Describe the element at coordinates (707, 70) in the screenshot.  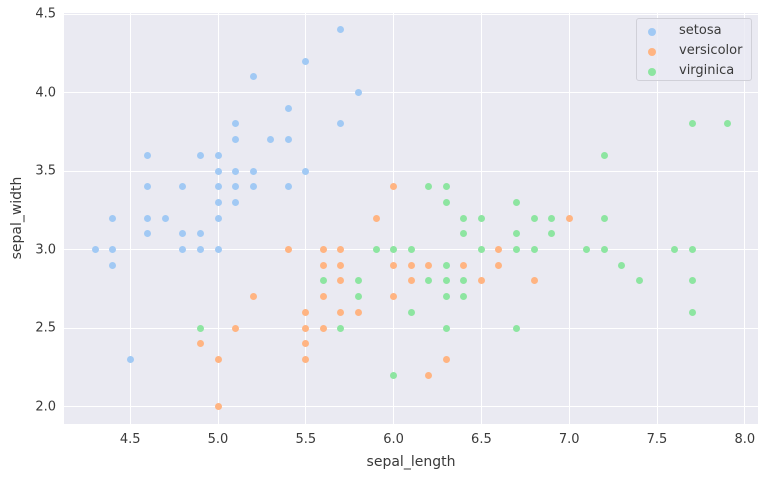
I see `legend-label: virginica` at that location.